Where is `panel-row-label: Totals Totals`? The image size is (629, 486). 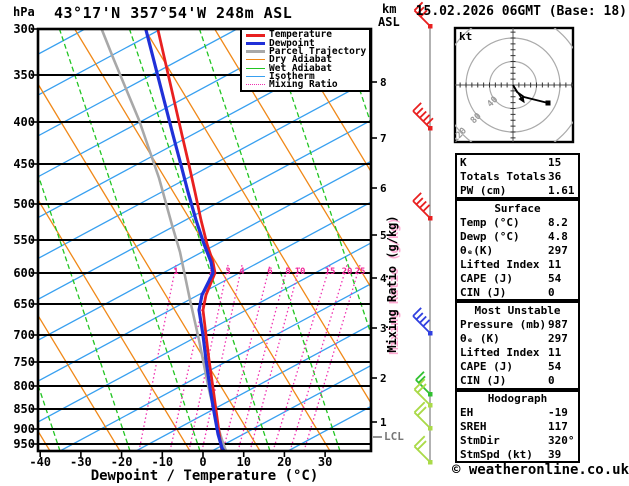
panel-row-label: Totals Totals is located at coordinates (503, 176).